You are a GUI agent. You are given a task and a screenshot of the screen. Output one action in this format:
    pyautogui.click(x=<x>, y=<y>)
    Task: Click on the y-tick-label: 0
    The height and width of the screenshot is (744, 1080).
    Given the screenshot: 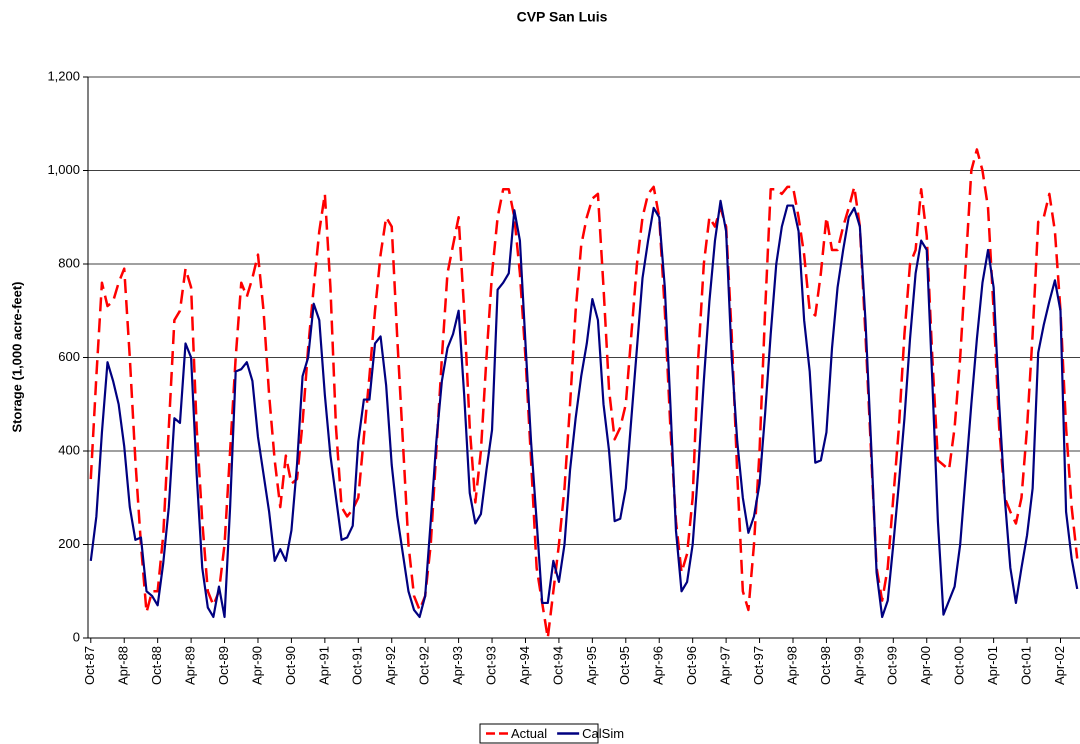 What is the action you would take?
    pyautogui.click(x=76, y=636)
    